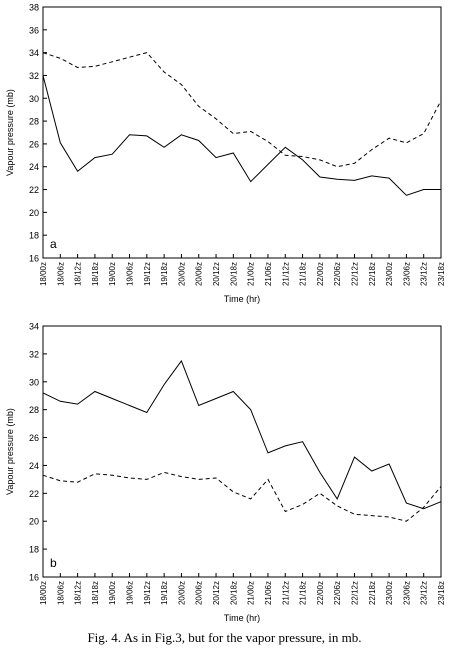 This screenshot has height=650, width=449. I want to click on panel-label: a, so click(53, 244).